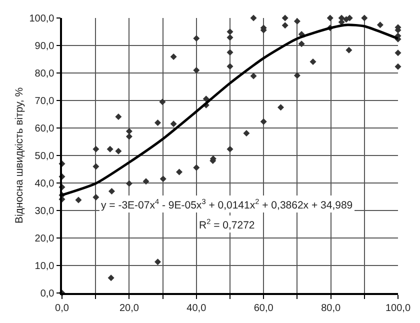  I want to click on x-tick-label: 80,0, so click(331, 308).